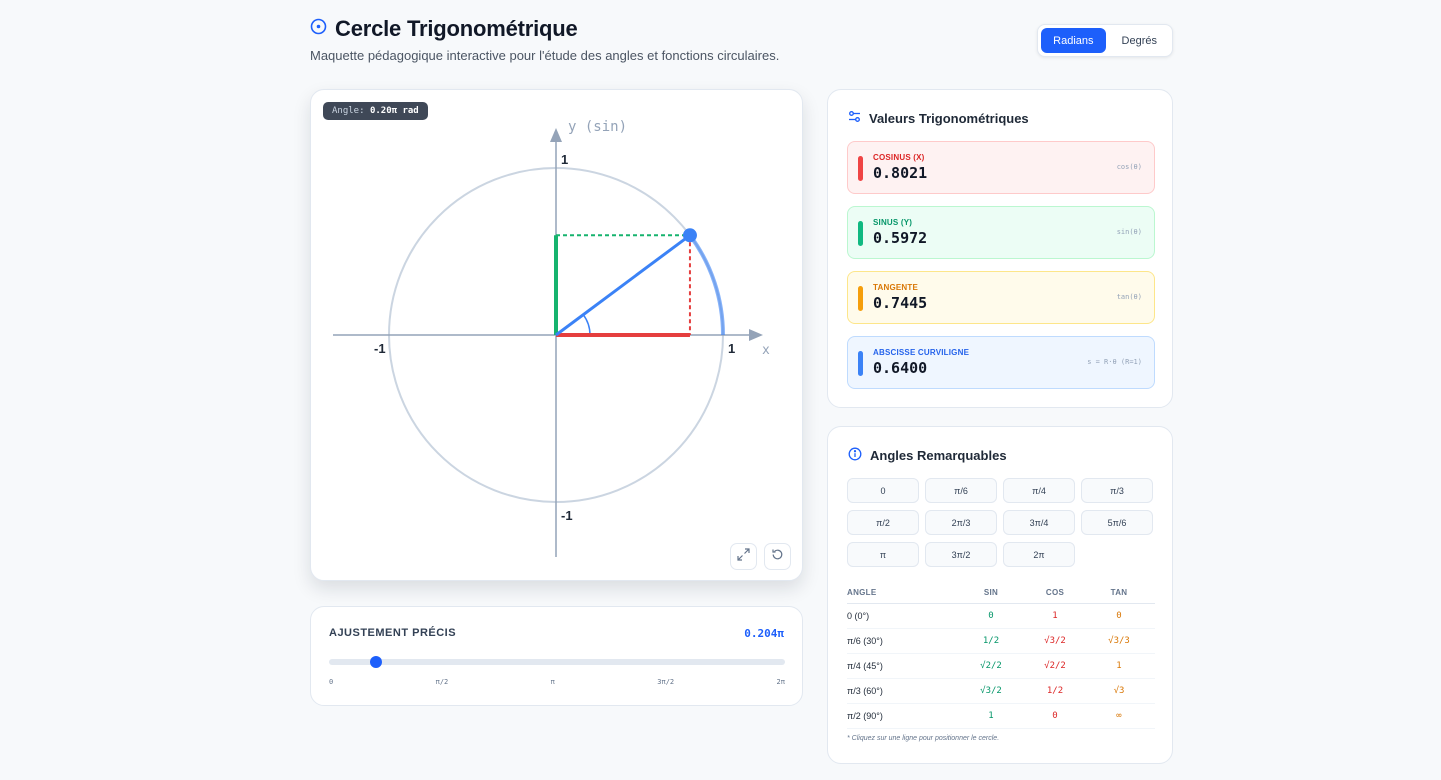 This screenshot has height=780, width=1441. I want to click on angles-table-row: π/2 (90°) 1 0 ∞, so click(1001, 716).